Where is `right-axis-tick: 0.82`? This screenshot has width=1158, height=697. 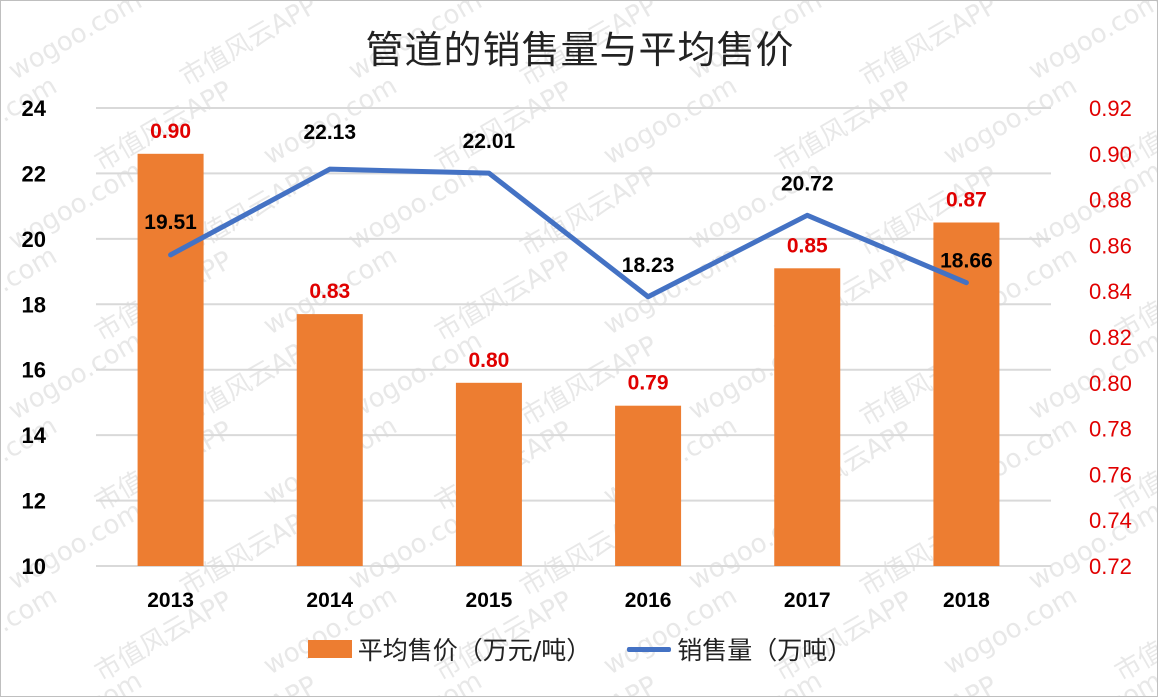 right-axis-tick: 0.82 is located at coordinates (1110, 337).